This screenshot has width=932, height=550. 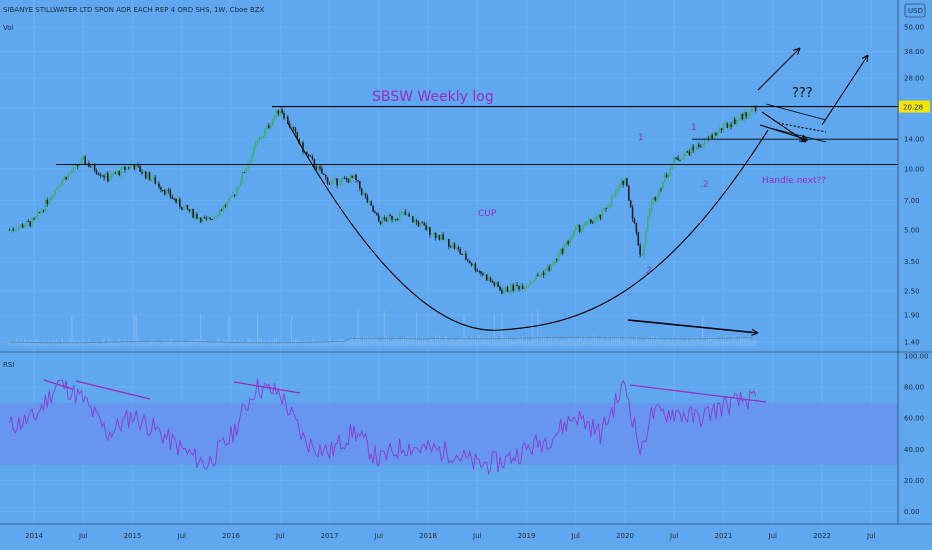 What do you see at coordinates (916, 435) in the screenshot?
I see `rsi-axis: 100.00 80.00 60.00 40.00 20.00 0.00` at bounding box center [916, 435].